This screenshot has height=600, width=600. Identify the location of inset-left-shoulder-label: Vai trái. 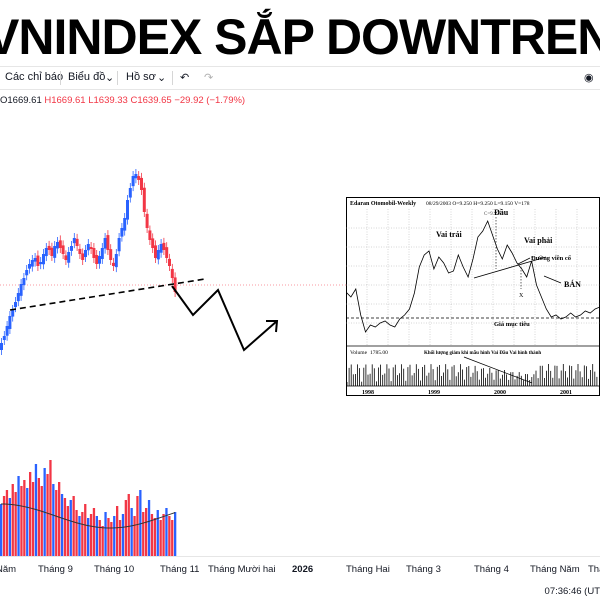
(449, 234).